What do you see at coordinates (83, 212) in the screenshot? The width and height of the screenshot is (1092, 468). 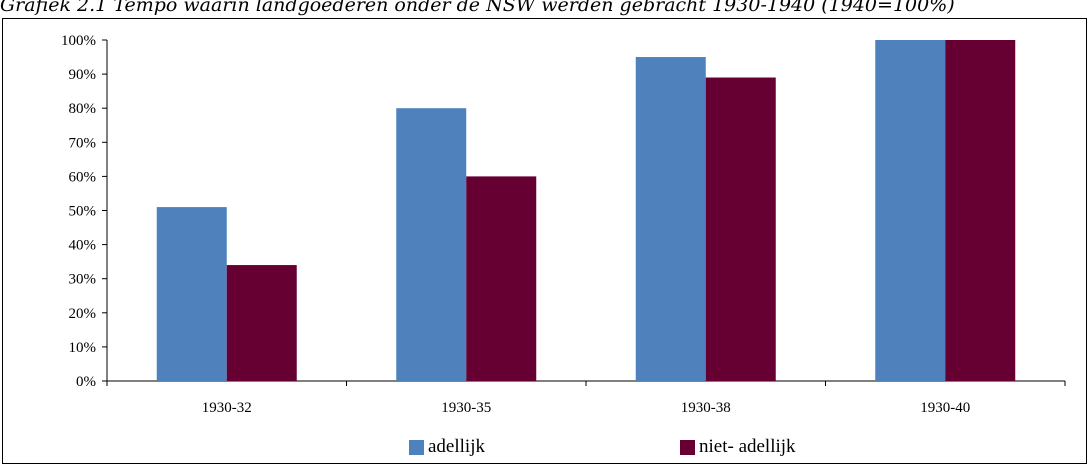 I see `y-tick-label: 50%` at bounding box center [83, 212].